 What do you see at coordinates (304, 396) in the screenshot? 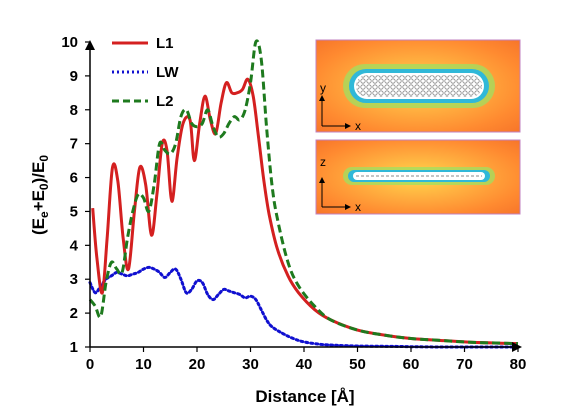
I see `x-axis-title: Distance [Å]` at bounding box center [304, 396].